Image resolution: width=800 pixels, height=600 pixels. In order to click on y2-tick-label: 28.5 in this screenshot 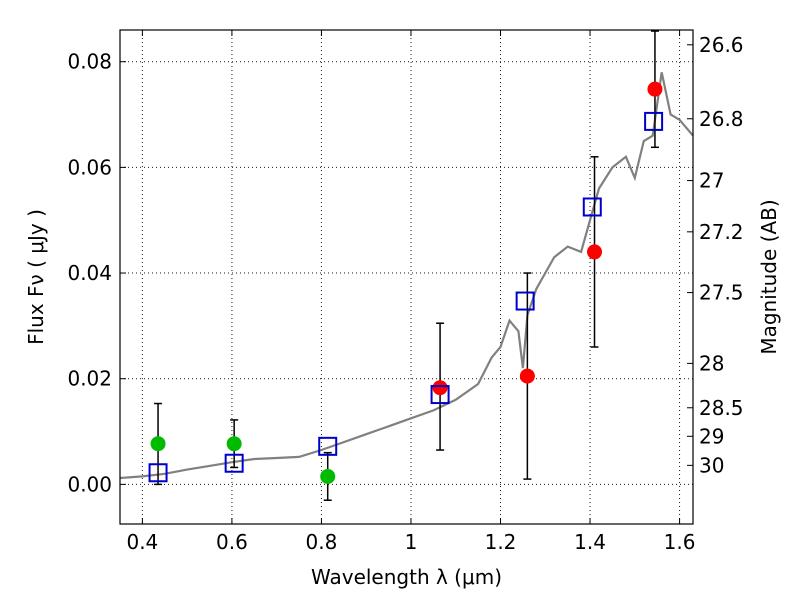, I will do `click(721, 408)`.